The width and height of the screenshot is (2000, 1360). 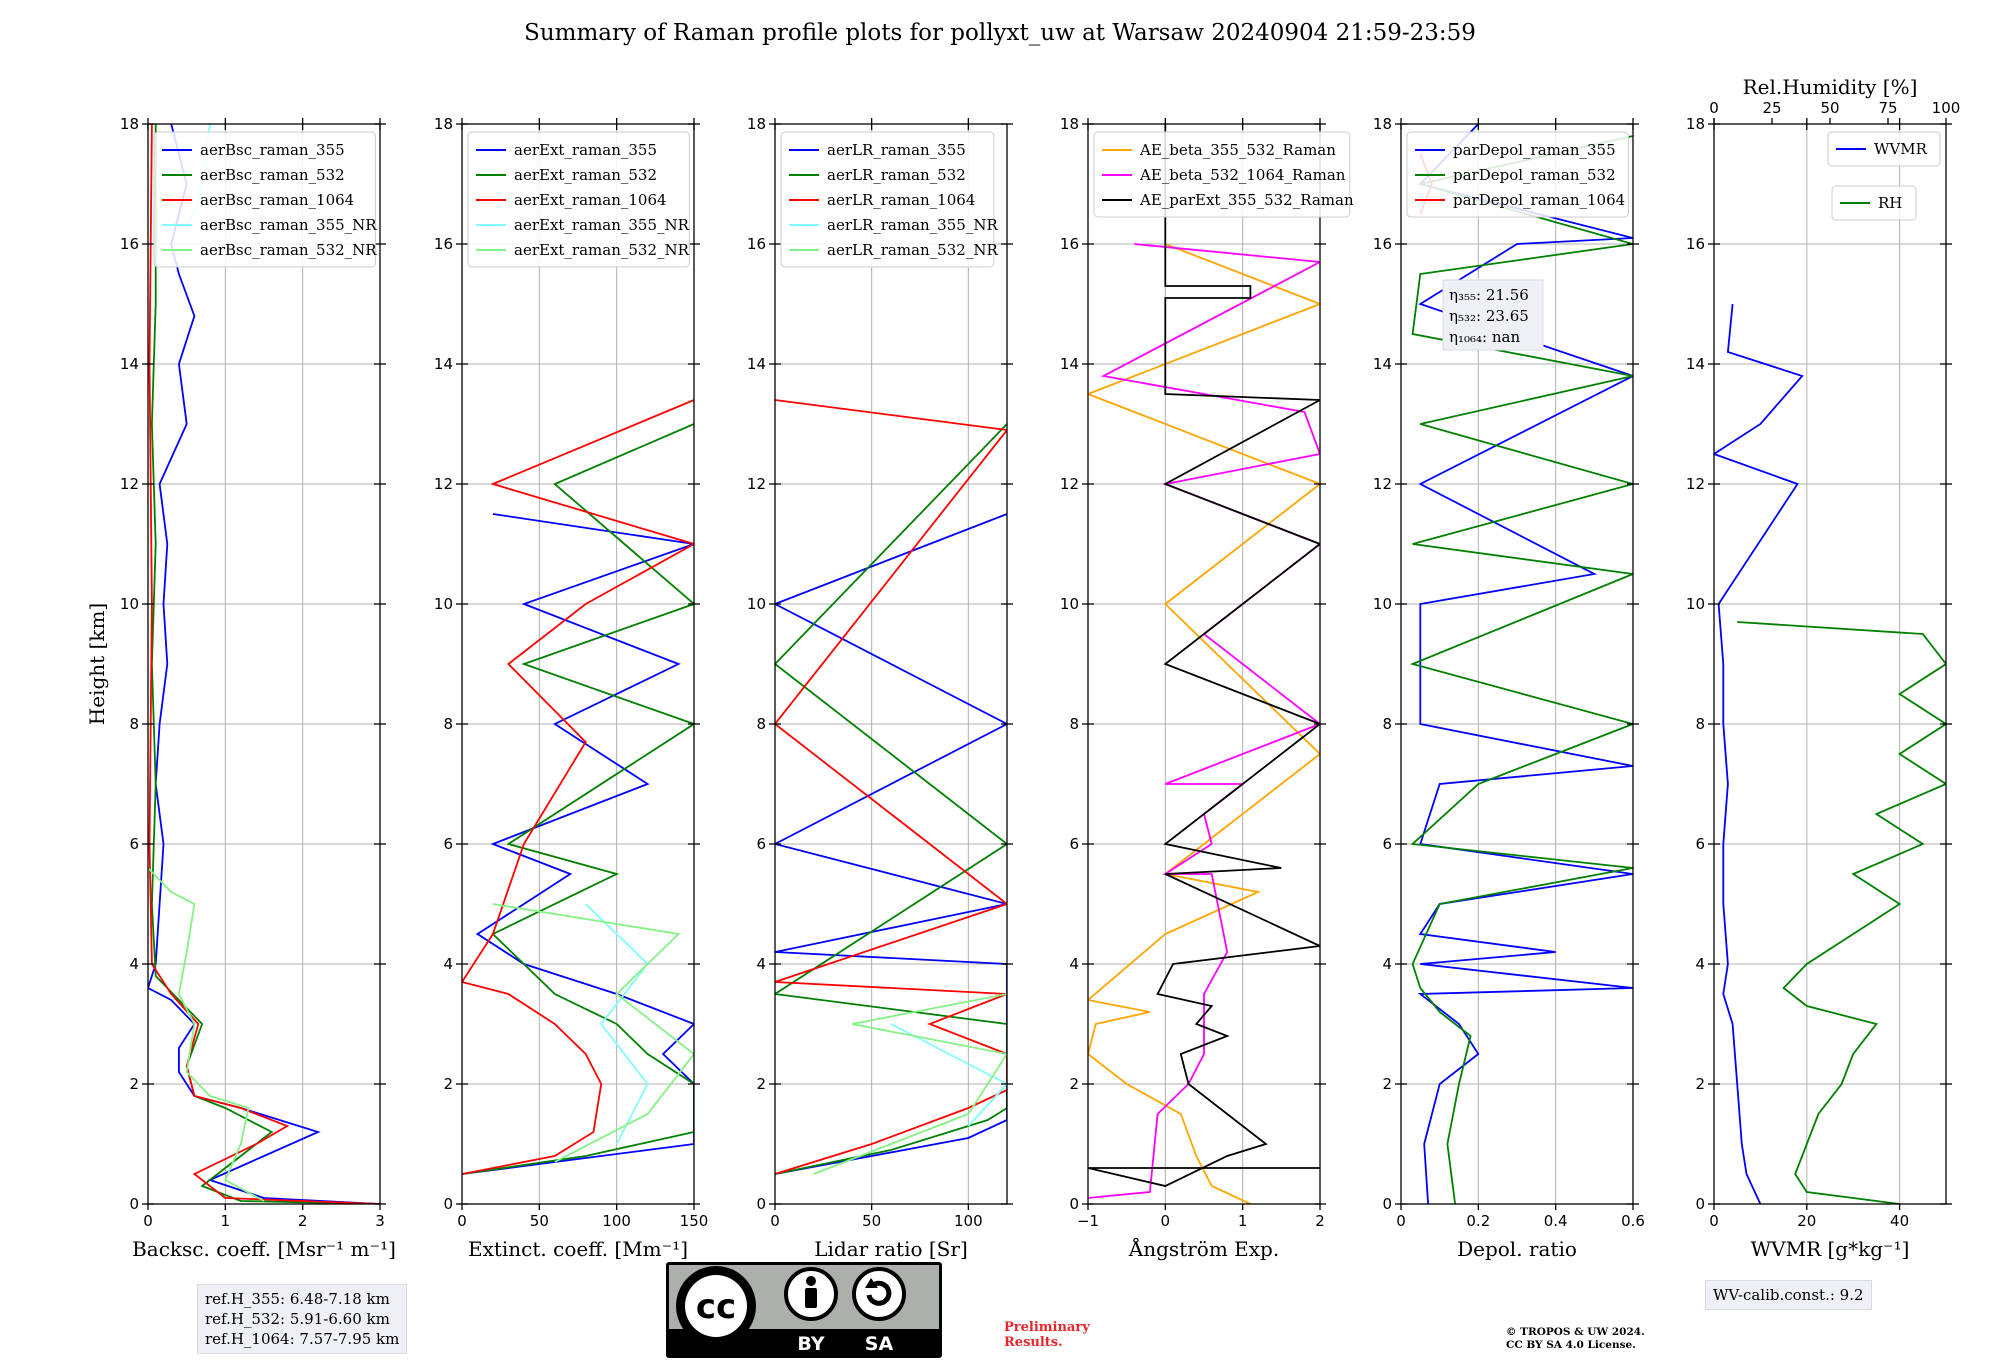 What do you see at coordinates (1771, 108) in the screenshot?
I see `x2-tick-label: 25` at bounding box center [1771, 108].